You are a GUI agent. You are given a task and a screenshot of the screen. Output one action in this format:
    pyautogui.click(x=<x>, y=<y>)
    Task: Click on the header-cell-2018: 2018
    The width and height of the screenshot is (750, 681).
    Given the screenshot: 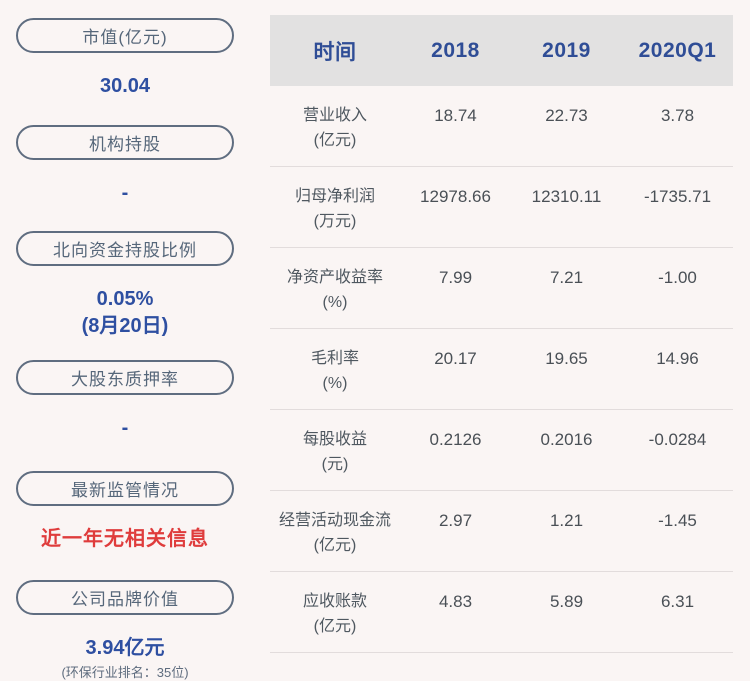 What is the action you would take?
    pyautogui.click(x=455, y=50)
    